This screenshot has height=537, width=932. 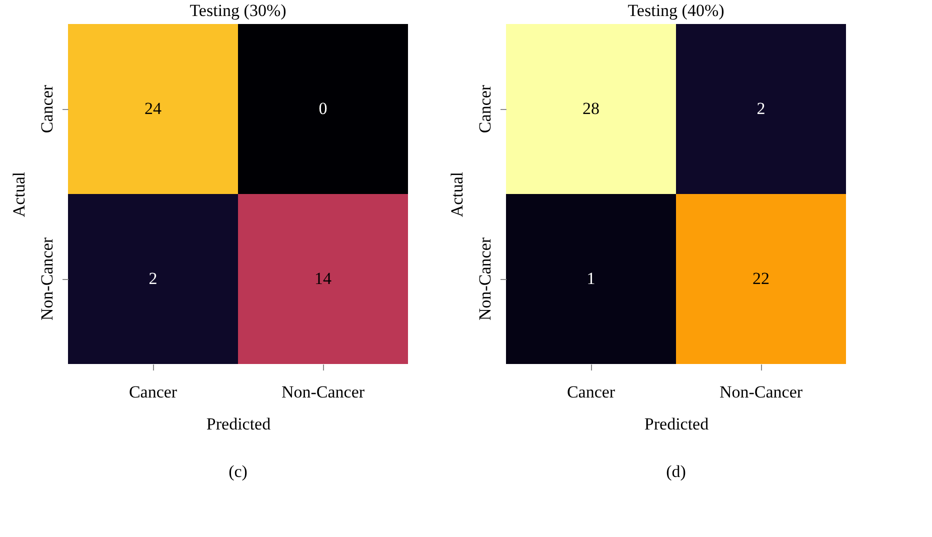 What do you see at coordinates (591, 108) in the screenshot?
I see `data-label: 28` at bounding box center [591, 108].